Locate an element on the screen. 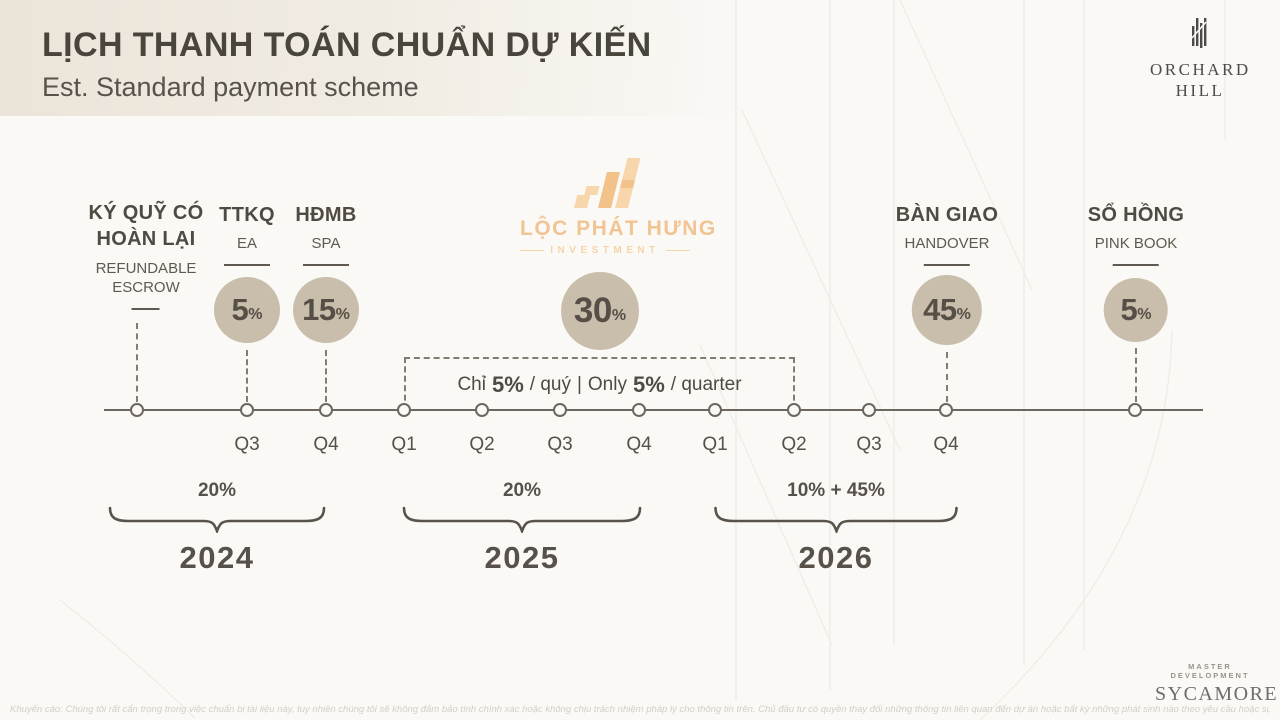 Image resolution: width=1280 pixels, height=720 pixels. connector-pinkbook is located at coordinates (1136, 375).